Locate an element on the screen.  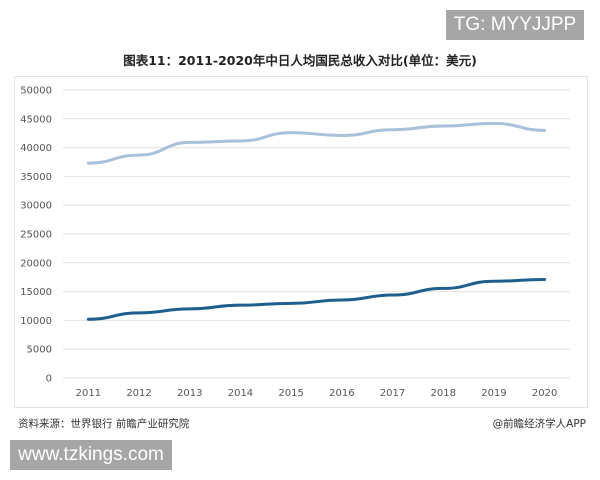
x-tick-label: 2019 is located at coordinates (493, 393).